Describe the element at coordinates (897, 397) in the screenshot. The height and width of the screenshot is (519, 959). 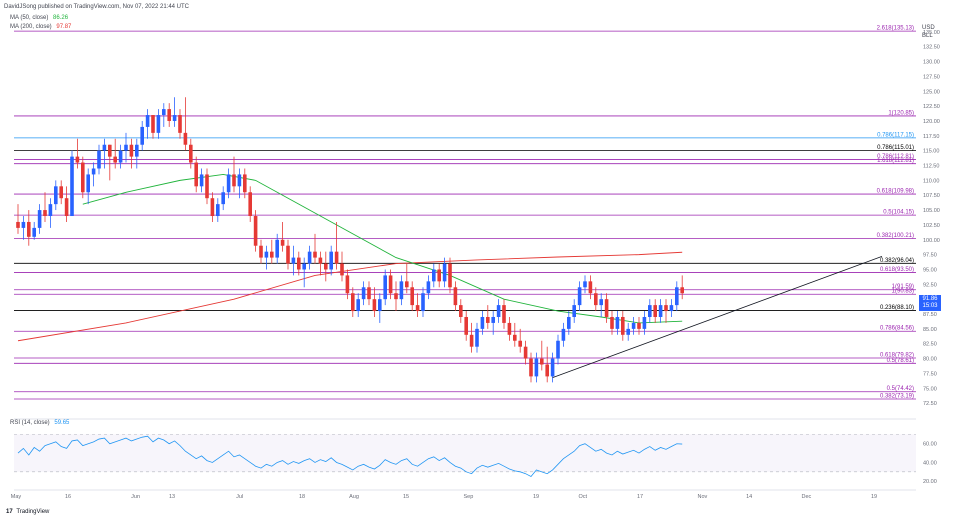
I see `fib-level-label: 0.382(73.19)` at that location.